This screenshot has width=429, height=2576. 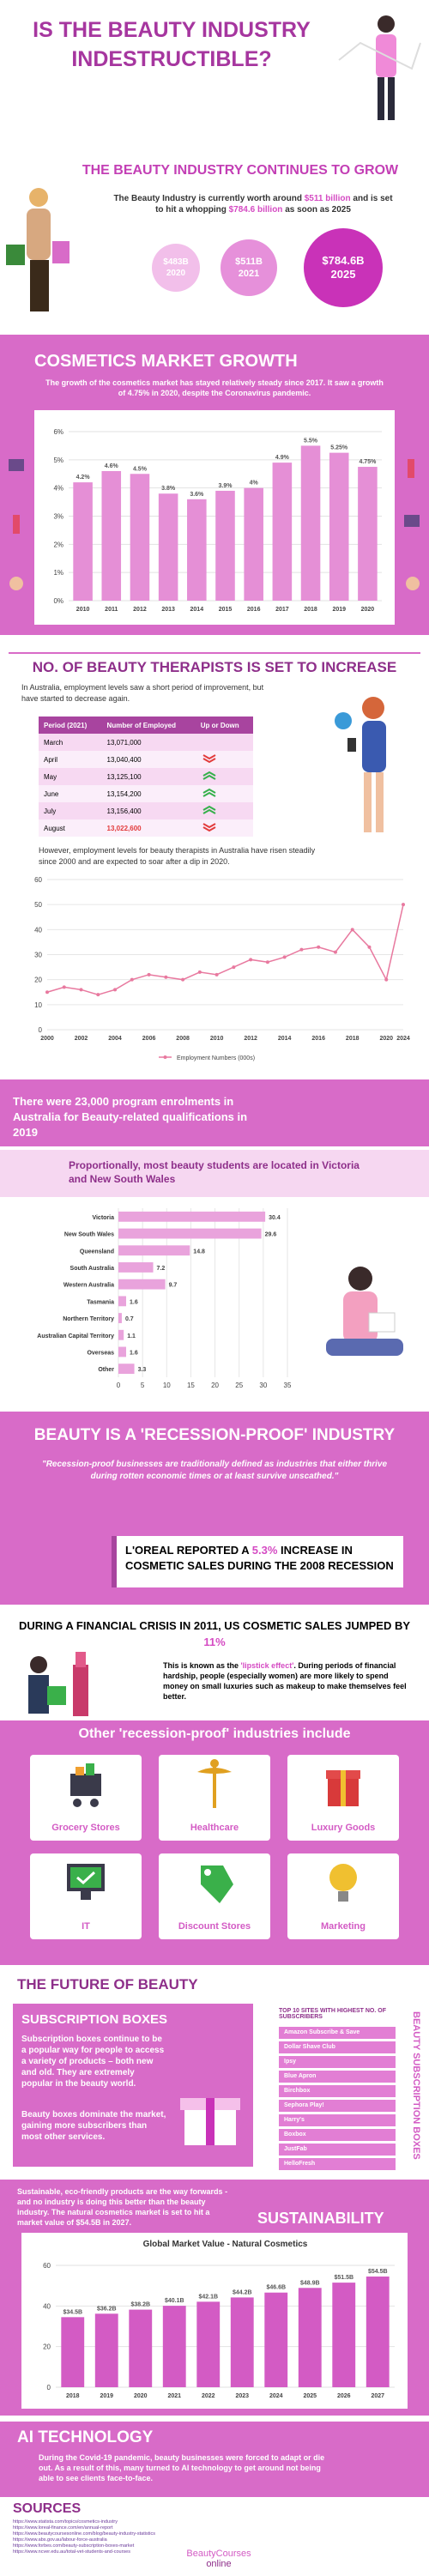 I want to click on value-label: 0.7, so click(x=130, y=1319).